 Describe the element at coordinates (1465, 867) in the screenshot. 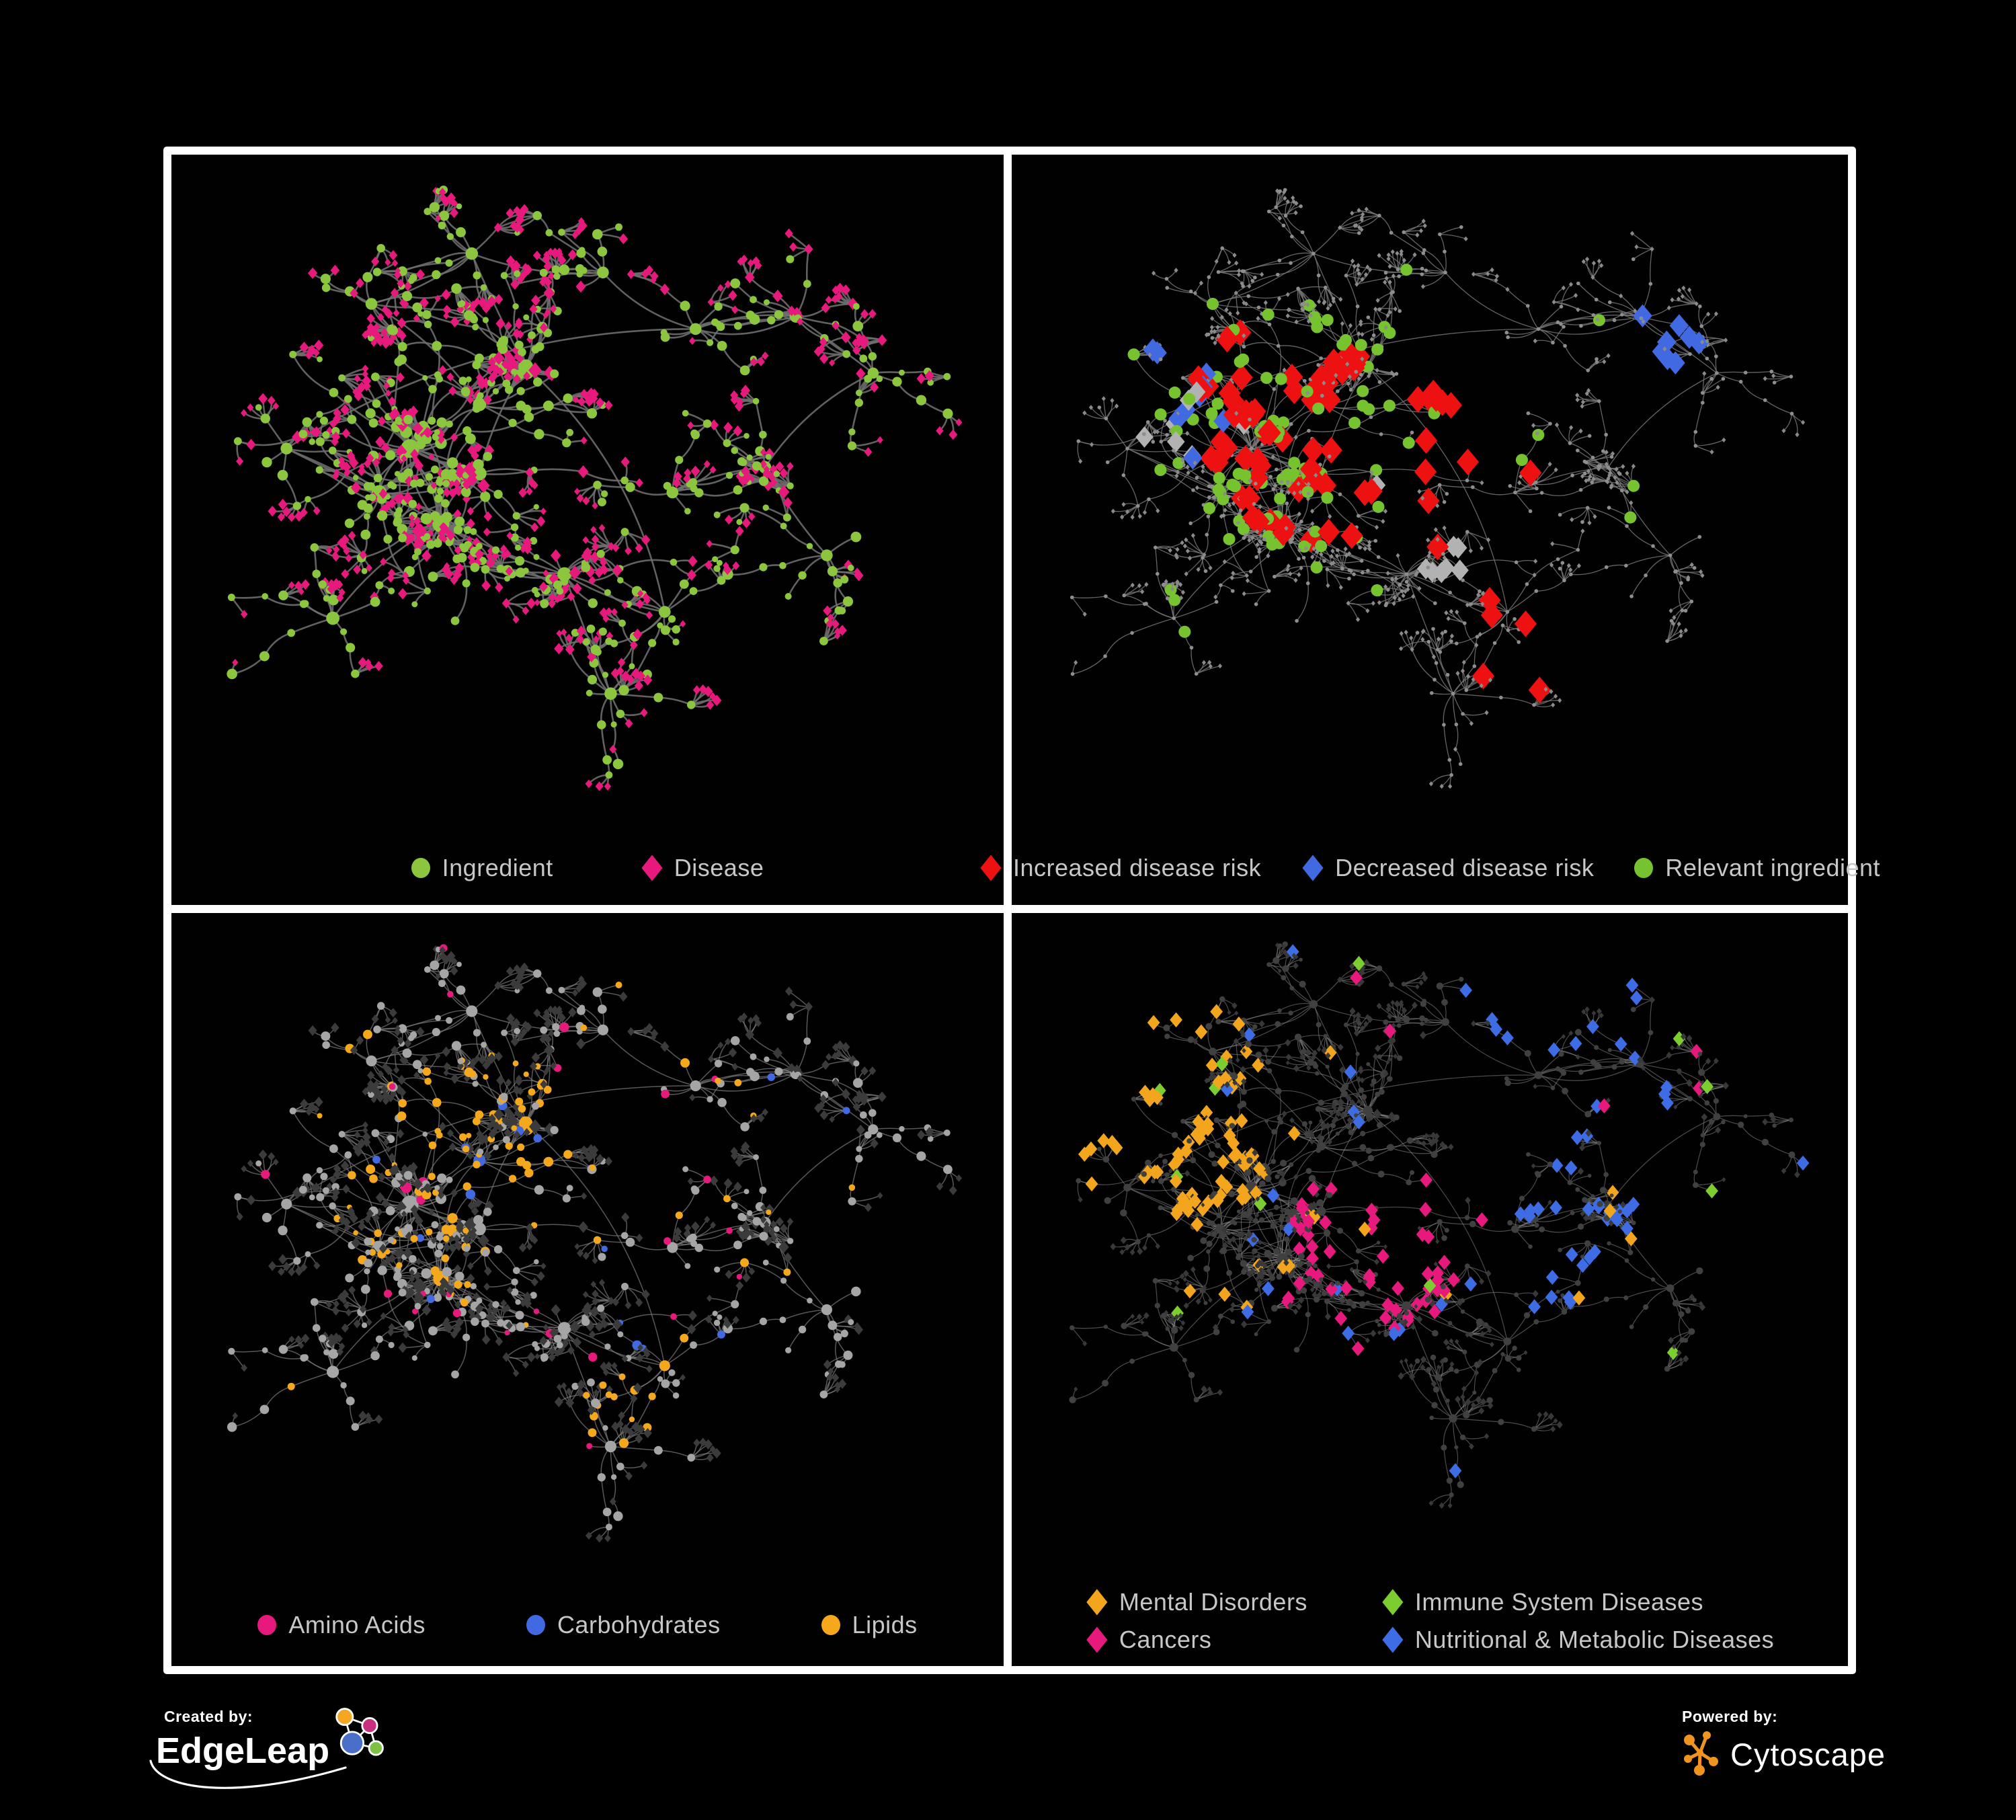

I see `legend-label: Decreased disease risk` at that location.